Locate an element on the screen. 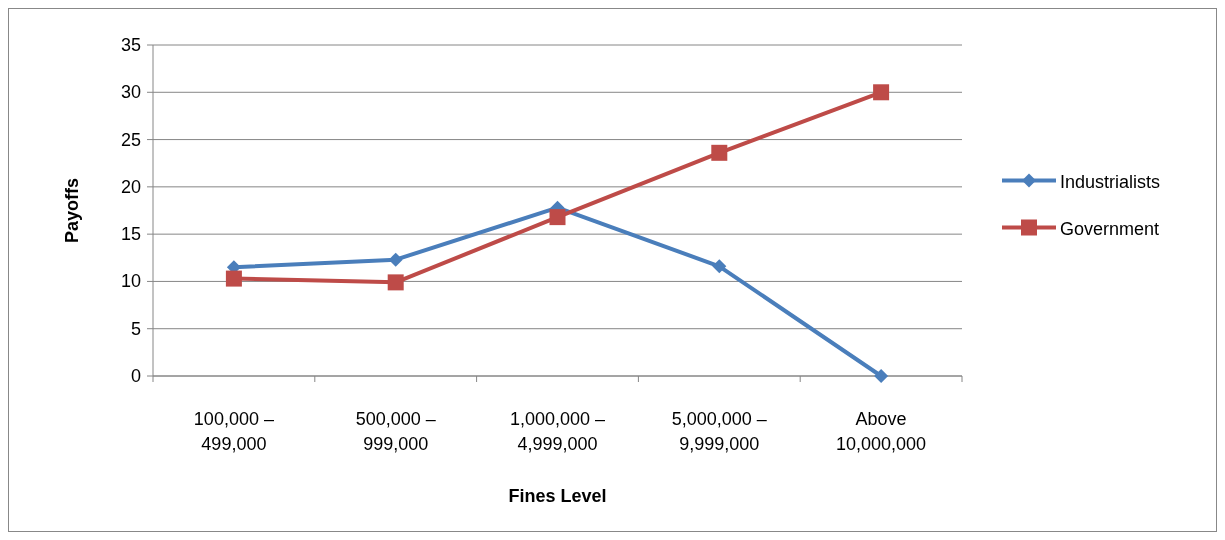 The width and height of the screenshot is (1225, 540). y-tick-label: 35 is located at coordinates (130, 45).